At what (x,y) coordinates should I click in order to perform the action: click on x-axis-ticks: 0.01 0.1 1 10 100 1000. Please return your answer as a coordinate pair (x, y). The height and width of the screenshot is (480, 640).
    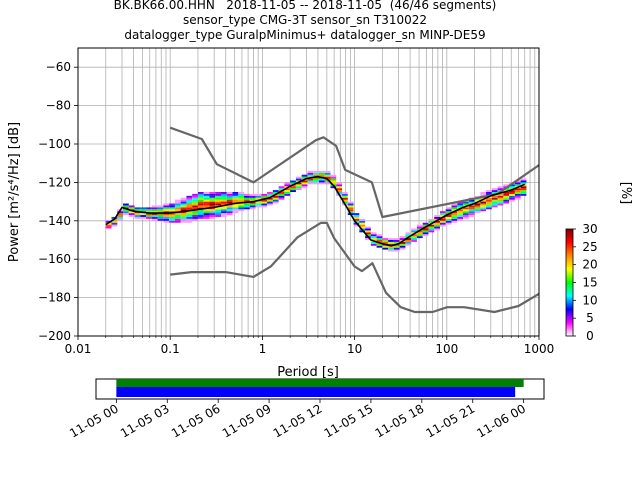
    Looking at the image, I should click on (309, 346).